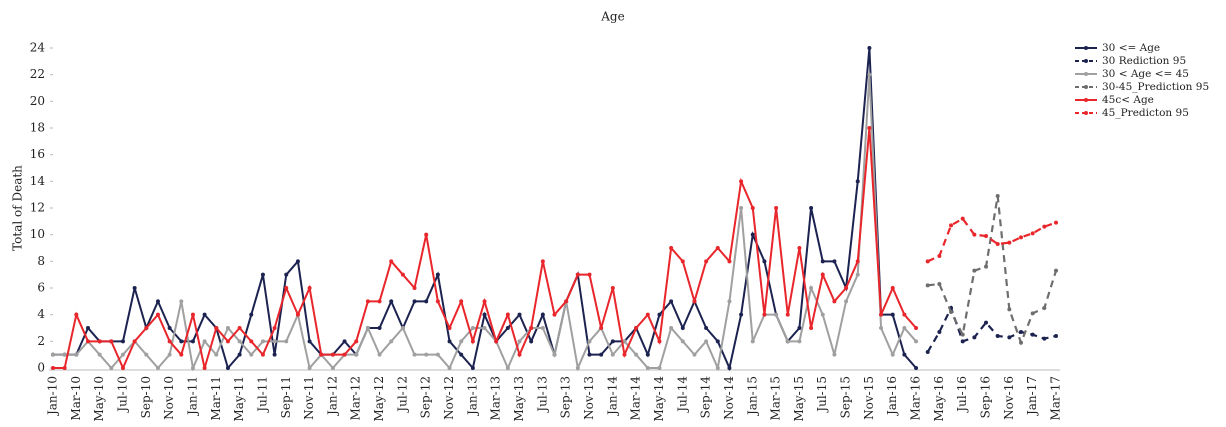 Image resolution: width=1226 pixels, height=427 pixels. What do you see at coordinates (1155, 87) in the screenshot?
I see `legend-label: 30-45_Prediction 95` at bounding box center [1155, 87].